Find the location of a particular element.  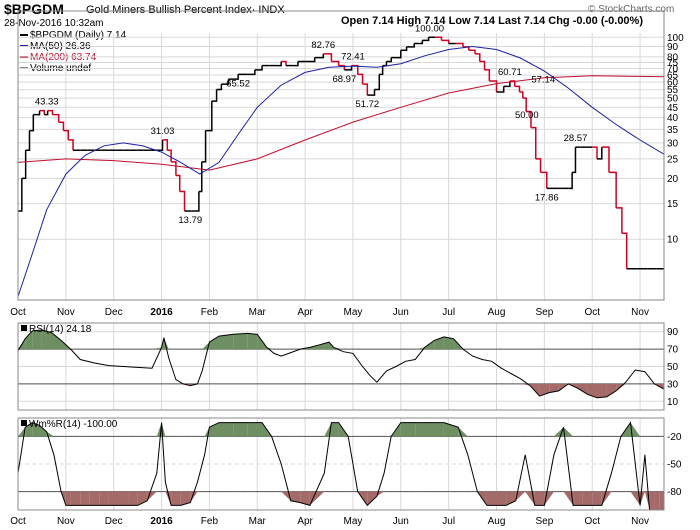

x-tick-label: Nov is located at coordinates (66, 312).